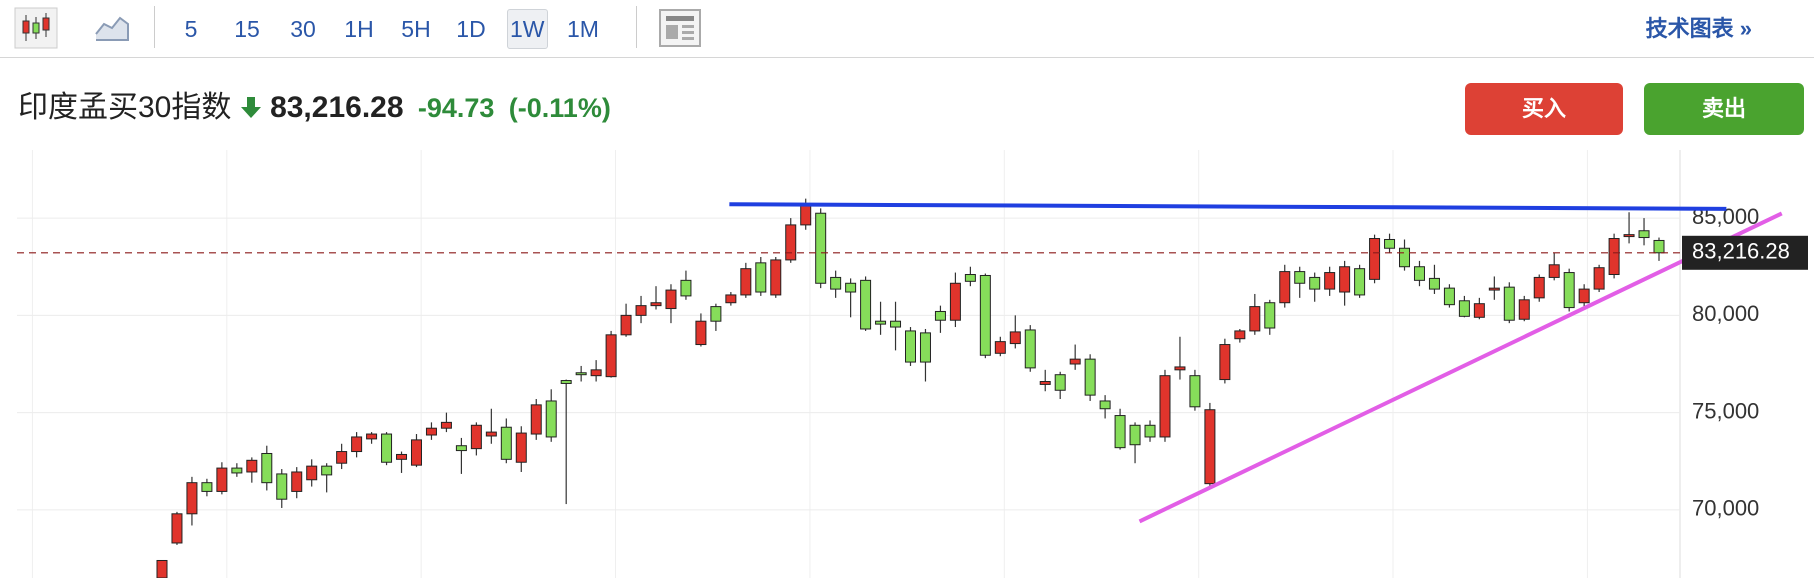  I want to click on instrument-name: 印度孟买30指数, so click(125, 107).